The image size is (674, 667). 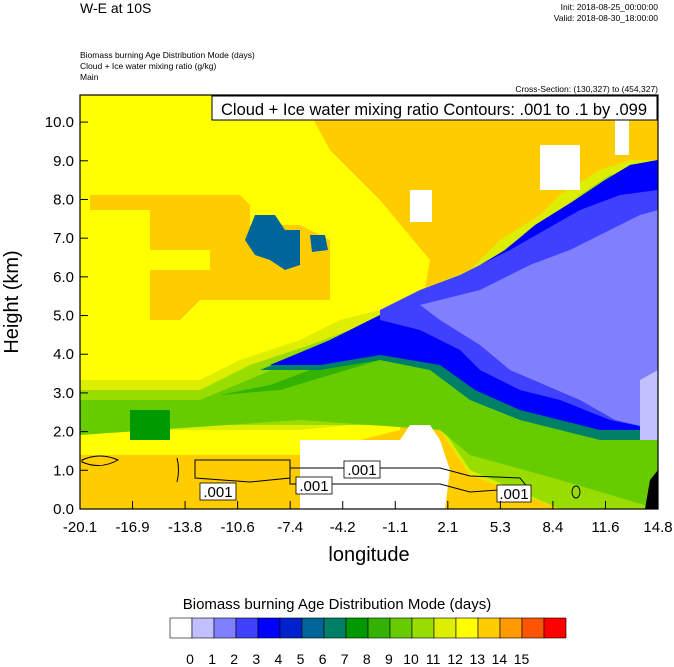 What do you see at coordinates (12, 301) in the screenshot?
I see `y-axis-title: Height (km)` at bounding box center [12, 301].